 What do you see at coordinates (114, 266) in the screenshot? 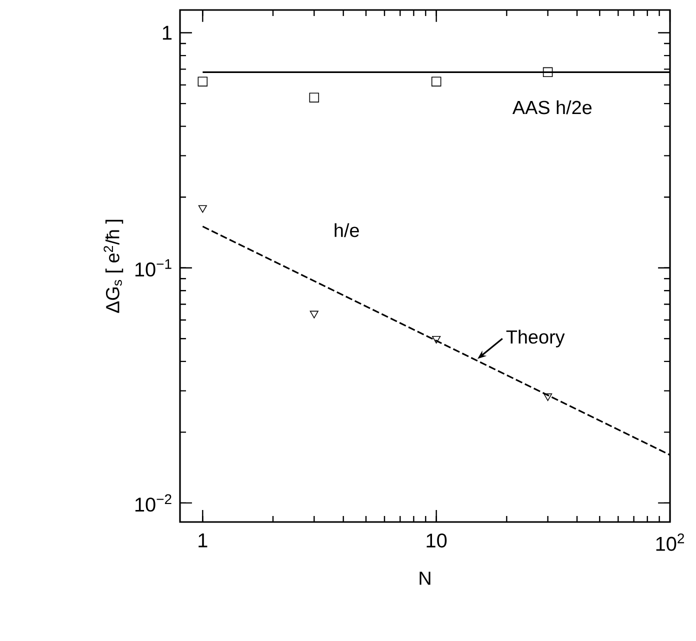
I see `y-axis-title: ΔG$_{s}$ [ e$^{2}$/ħ ]` at bounding box center [114, 266].